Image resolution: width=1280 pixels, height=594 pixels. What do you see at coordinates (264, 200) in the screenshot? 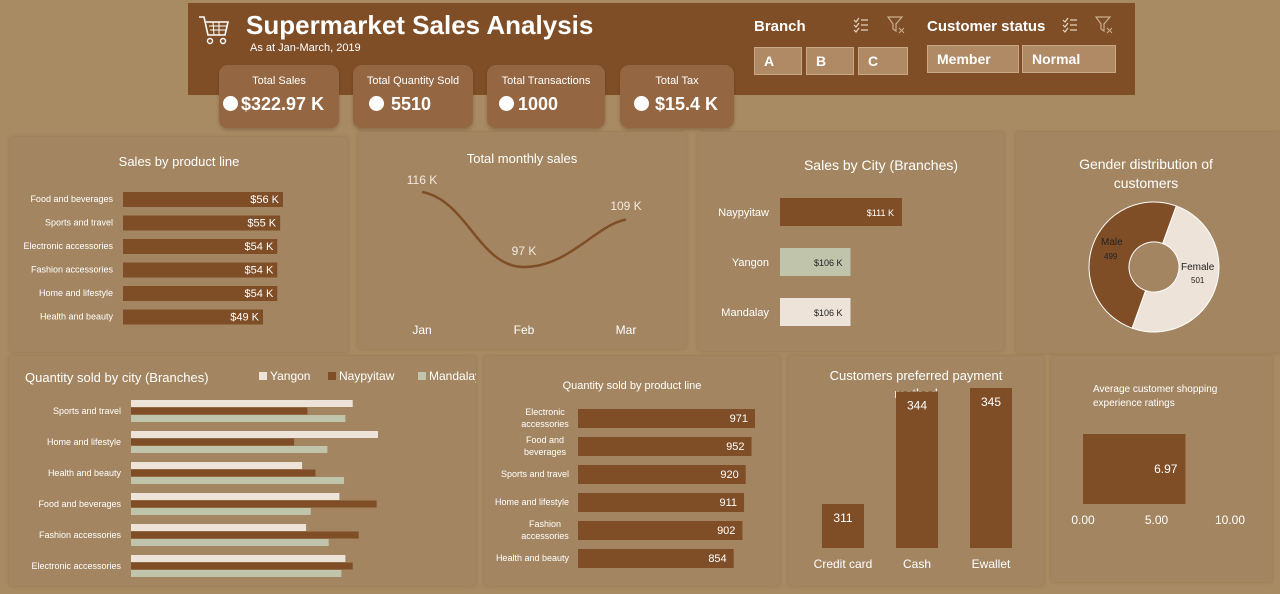
I see `data-label: $56 K` at bounding box center [264, 200].